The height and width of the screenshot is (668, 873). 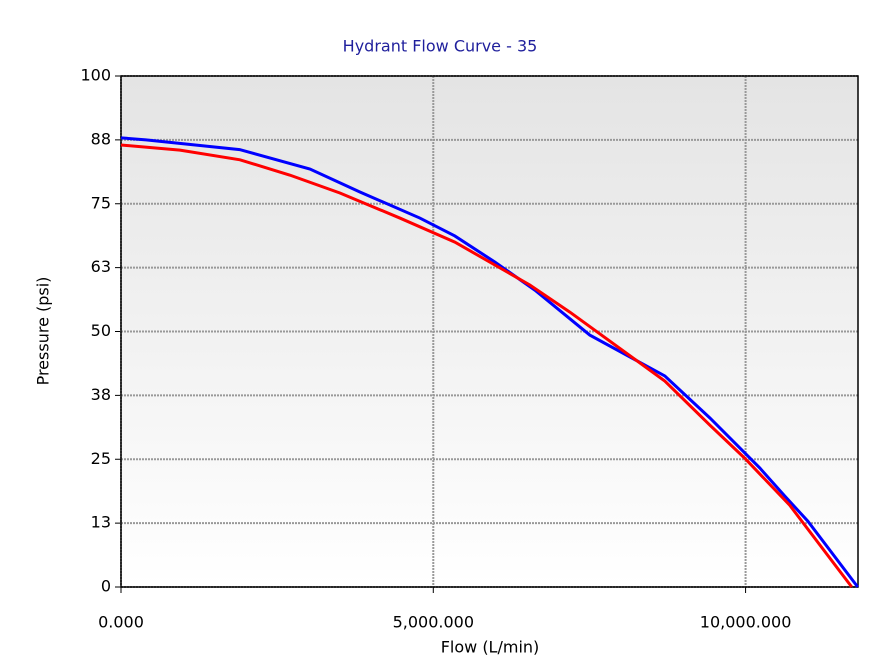 What do you see at coordinates (490, 647) in the screenshot?
I see `x-axis-label: Flow (L/min)` at bounding box center [490, 647].